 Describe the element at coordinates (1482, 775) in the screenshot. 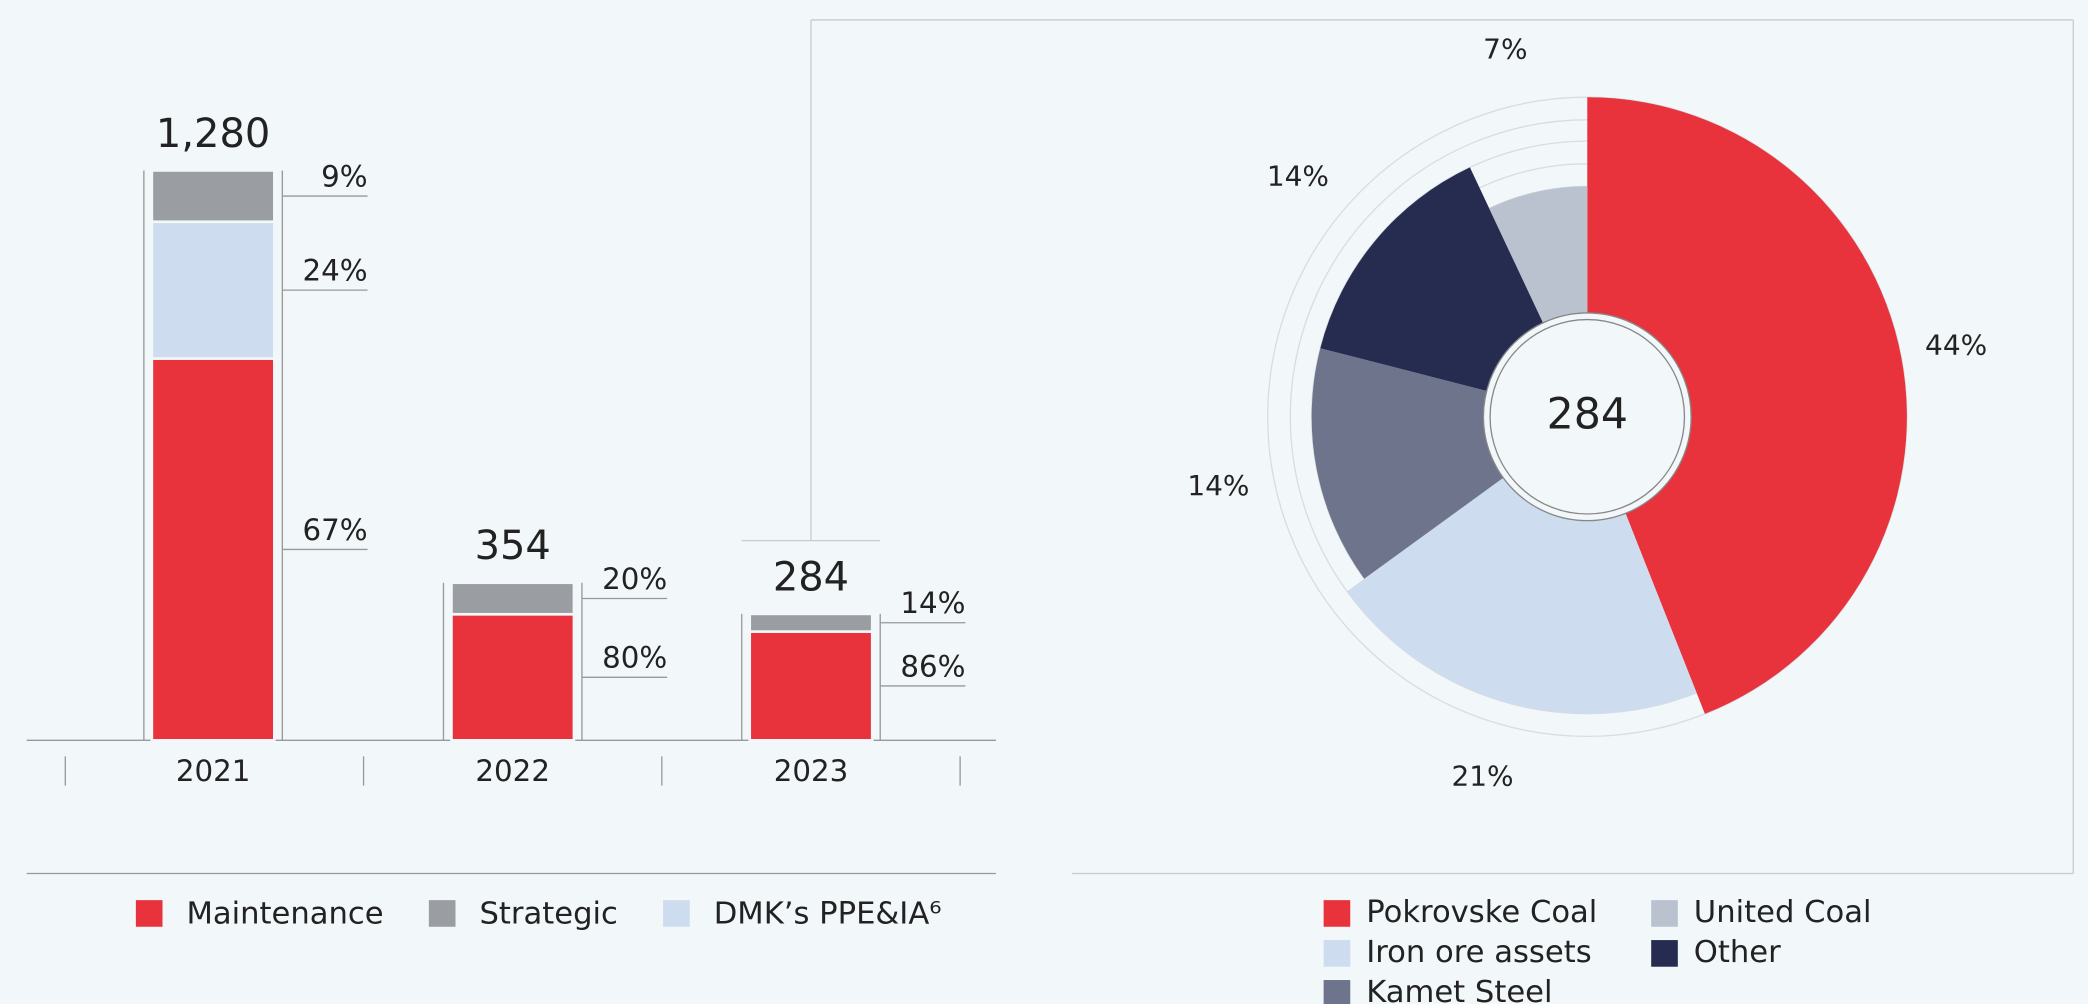

I see `slice-label: 21%` at that location.